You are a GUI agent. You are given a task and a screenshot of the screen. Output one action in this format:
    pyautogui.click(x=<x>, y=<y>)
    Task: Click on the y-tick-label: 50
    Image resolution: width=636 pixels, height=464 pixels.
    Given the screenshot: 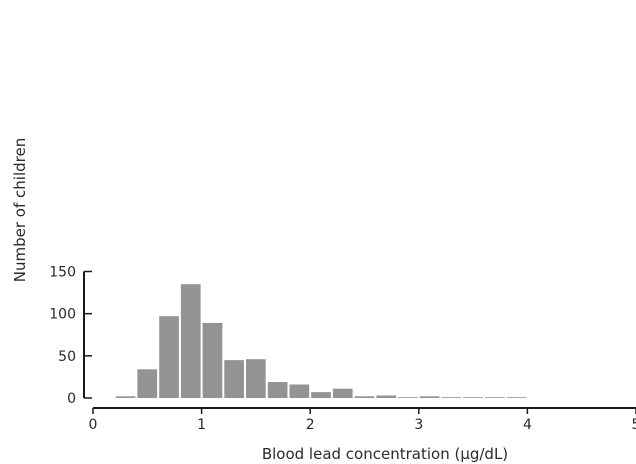 What is the action you would take?
    pyautogui.click(x=67, y=357)
    